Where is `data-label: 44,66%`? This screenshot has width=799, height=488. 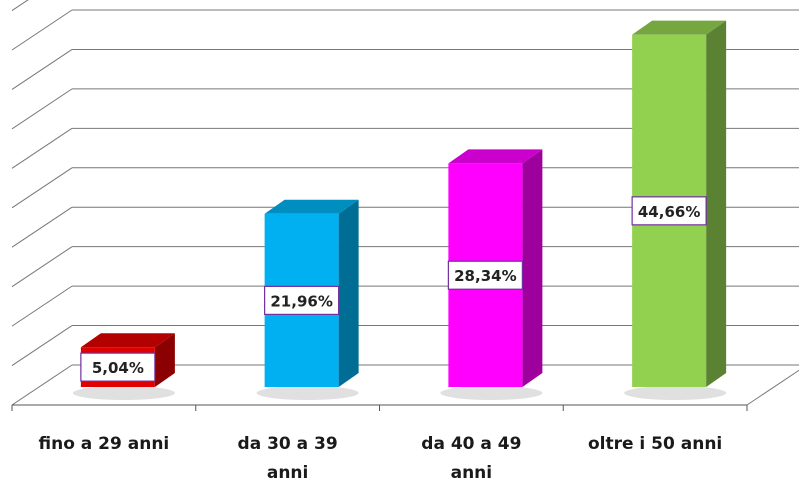
data-label: 44,66% is located at coordinates (669, 211).